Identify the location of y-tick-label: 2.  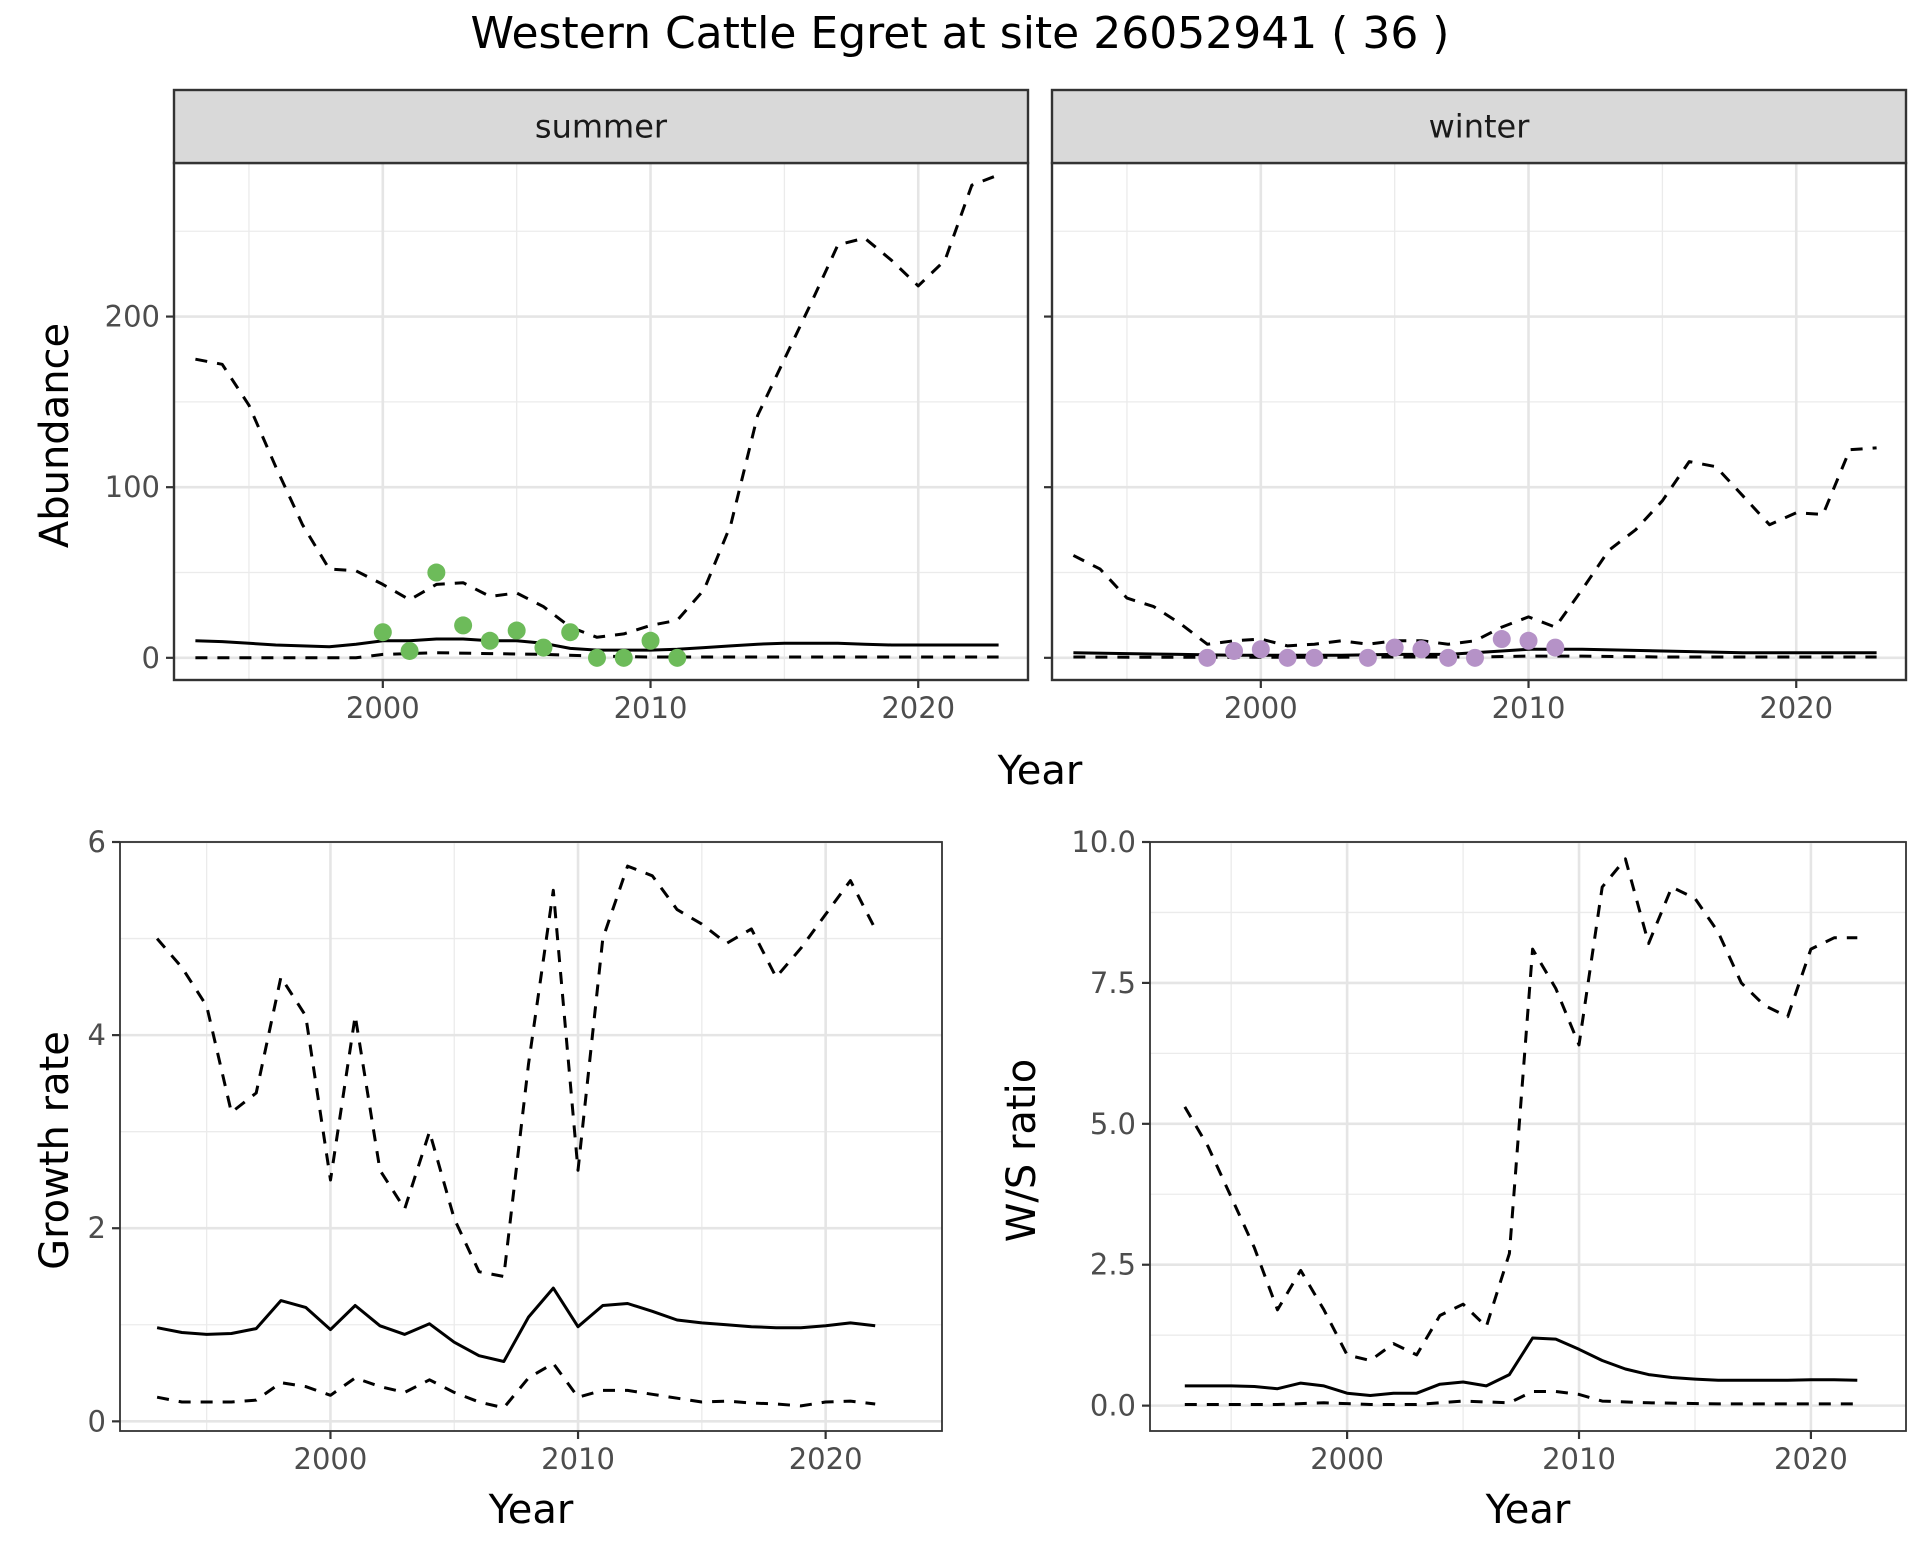
(97, 1228).